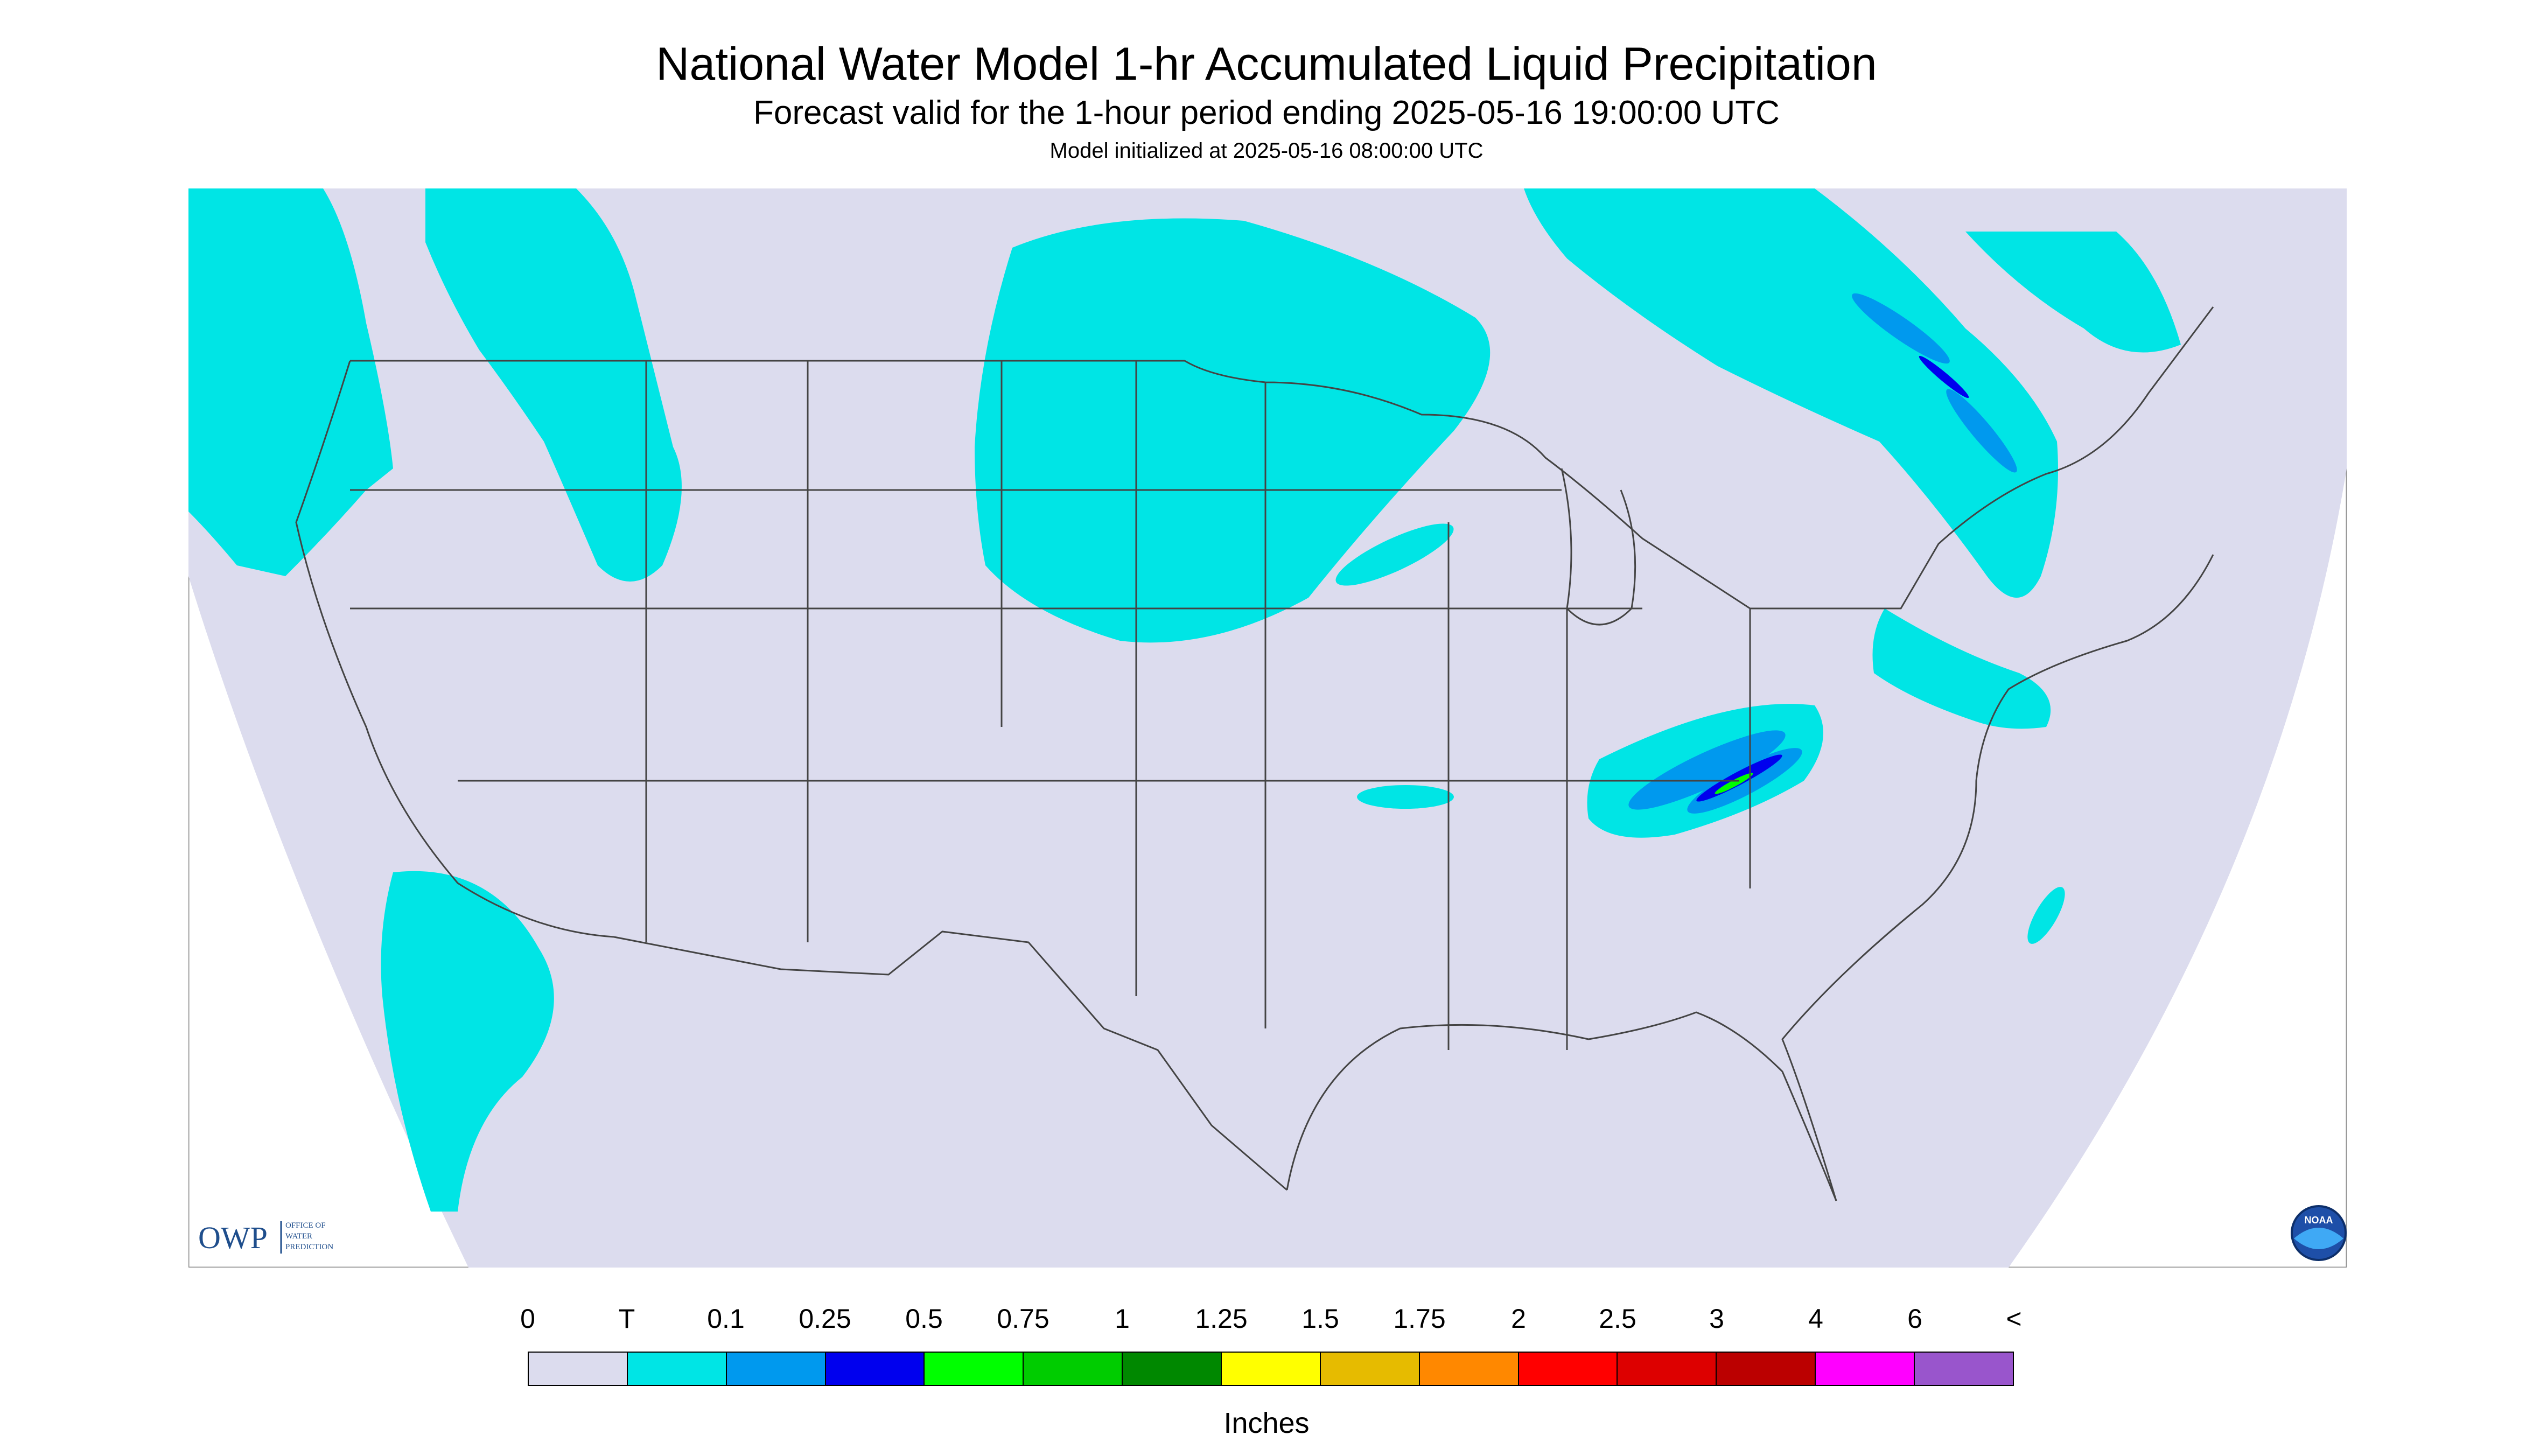 This screenshot has height=1456, width=2533. What do you see at coordinates (924, 1319) in the screenshot?
I see `legend-label: 0.5` at bounding box center [924, 1319].